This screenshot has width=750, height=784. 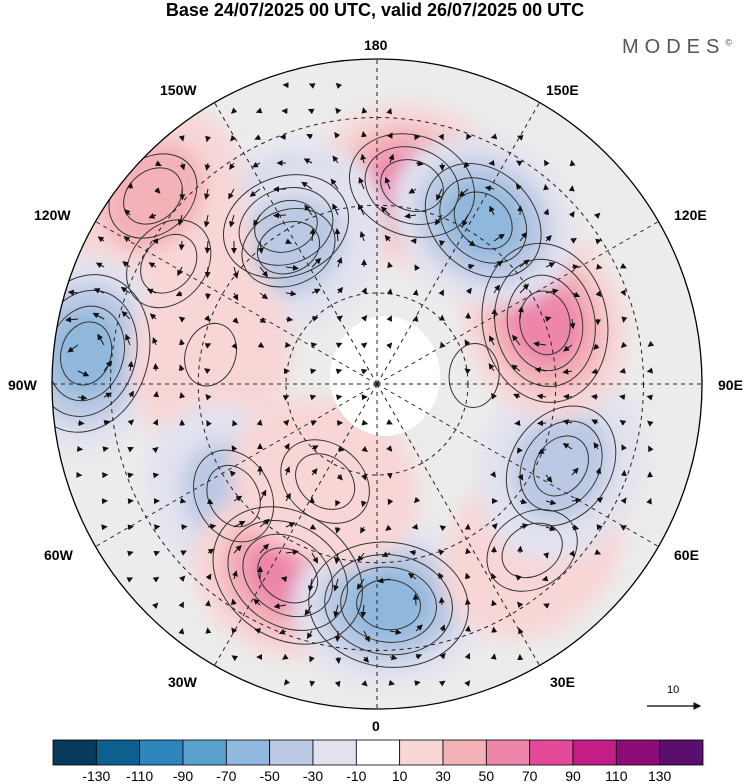 I want to click on colorbar-tick-label: -50, so click(x=270, y=776).